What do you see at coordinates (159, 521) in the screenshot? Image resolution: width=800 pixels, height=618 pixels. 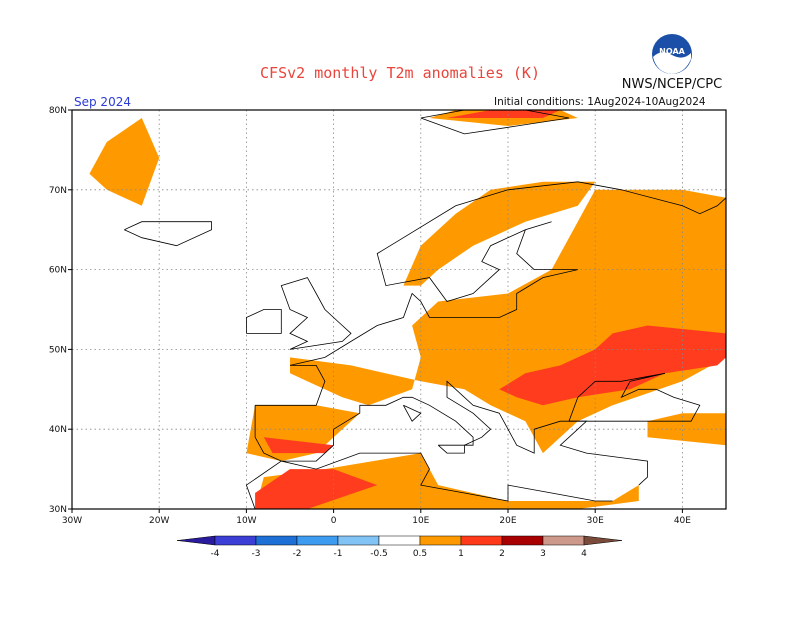 I see `lon-tick-label: 20W` at bounding box center [159, 521].